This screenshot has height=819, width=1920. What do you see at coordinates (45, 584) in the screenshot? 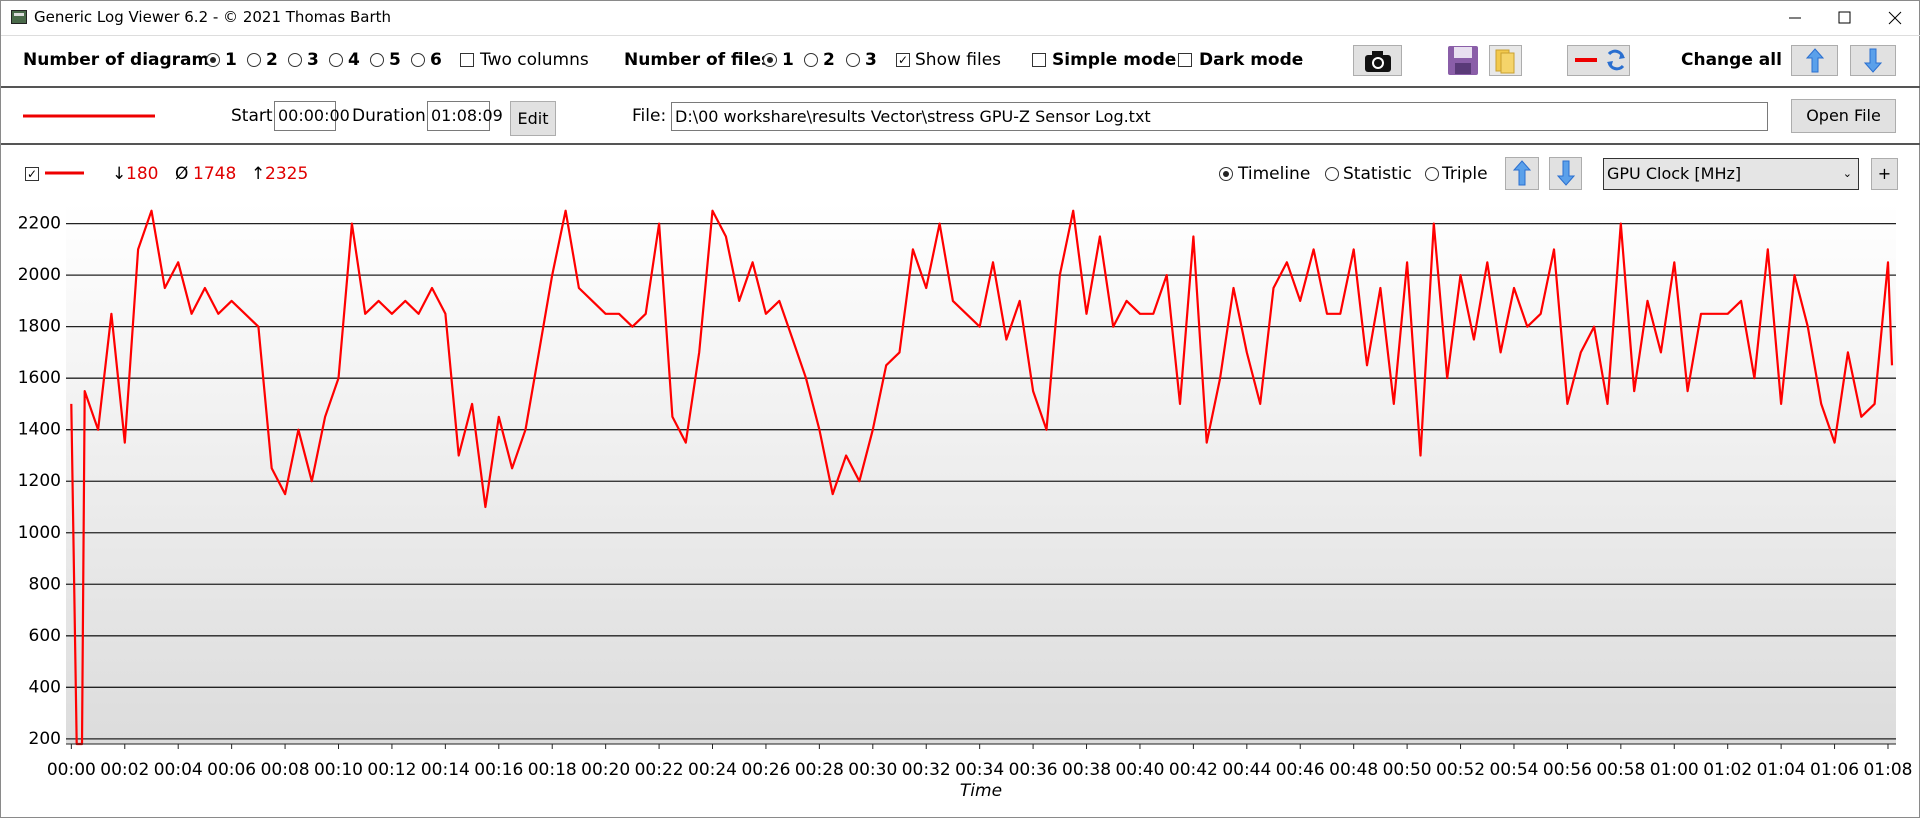
I see `y-tick-label: 800` at bounding box center [45, 584].